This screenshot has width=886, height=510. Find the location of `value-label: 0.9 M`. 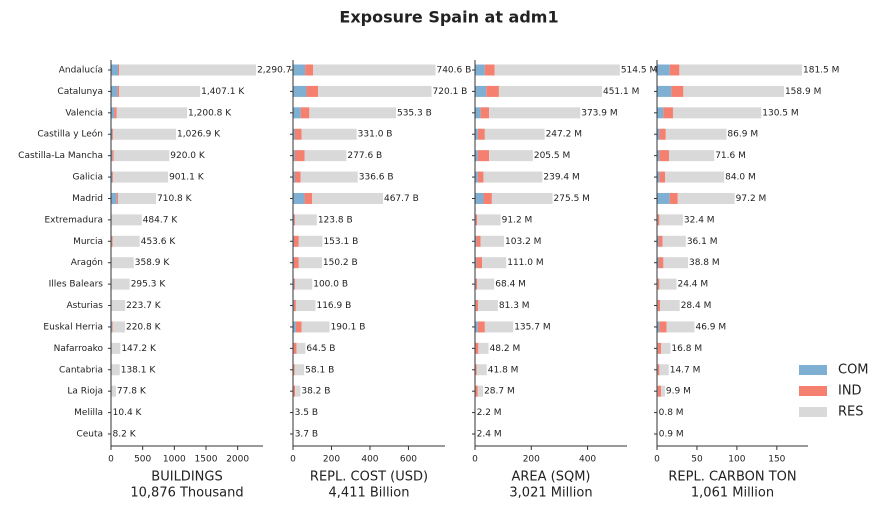

value-label: 0.9 M is located at coordinates (671, 435).